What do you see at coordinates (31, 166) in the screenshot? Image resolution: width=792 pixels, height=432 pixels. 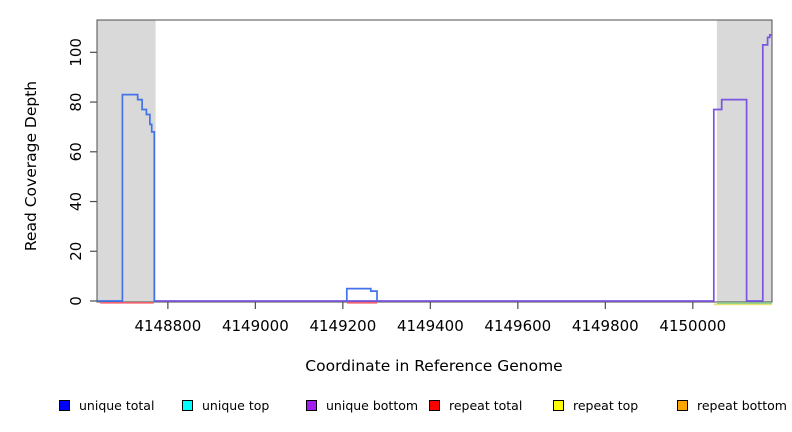 I see `y-axis-label: Read Coverage Depth` at bounding box center [31, 166].